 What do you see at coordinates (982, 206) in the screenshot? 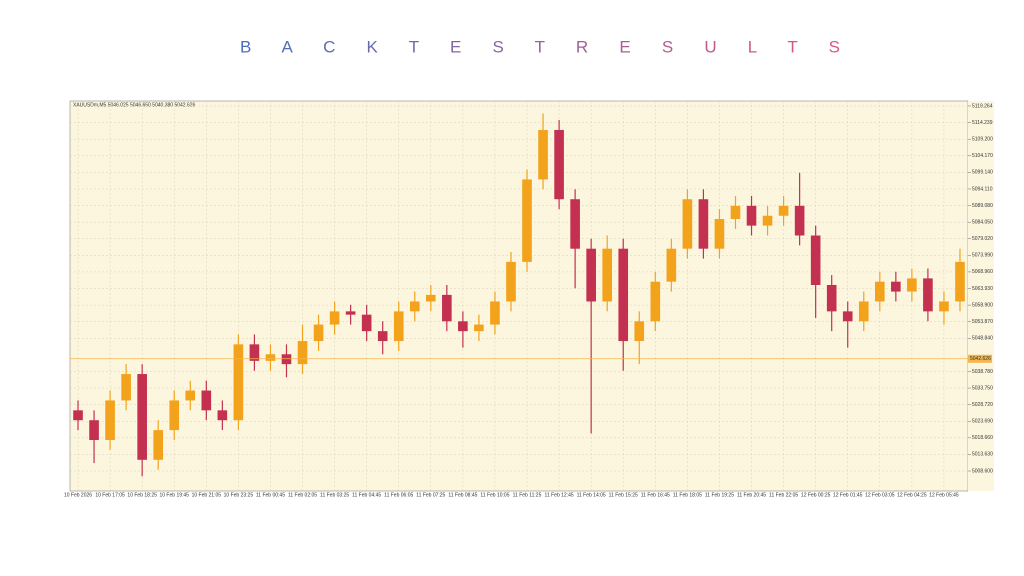
I see `y-tick-label: 5089.080` at bounding box center [982, 206].